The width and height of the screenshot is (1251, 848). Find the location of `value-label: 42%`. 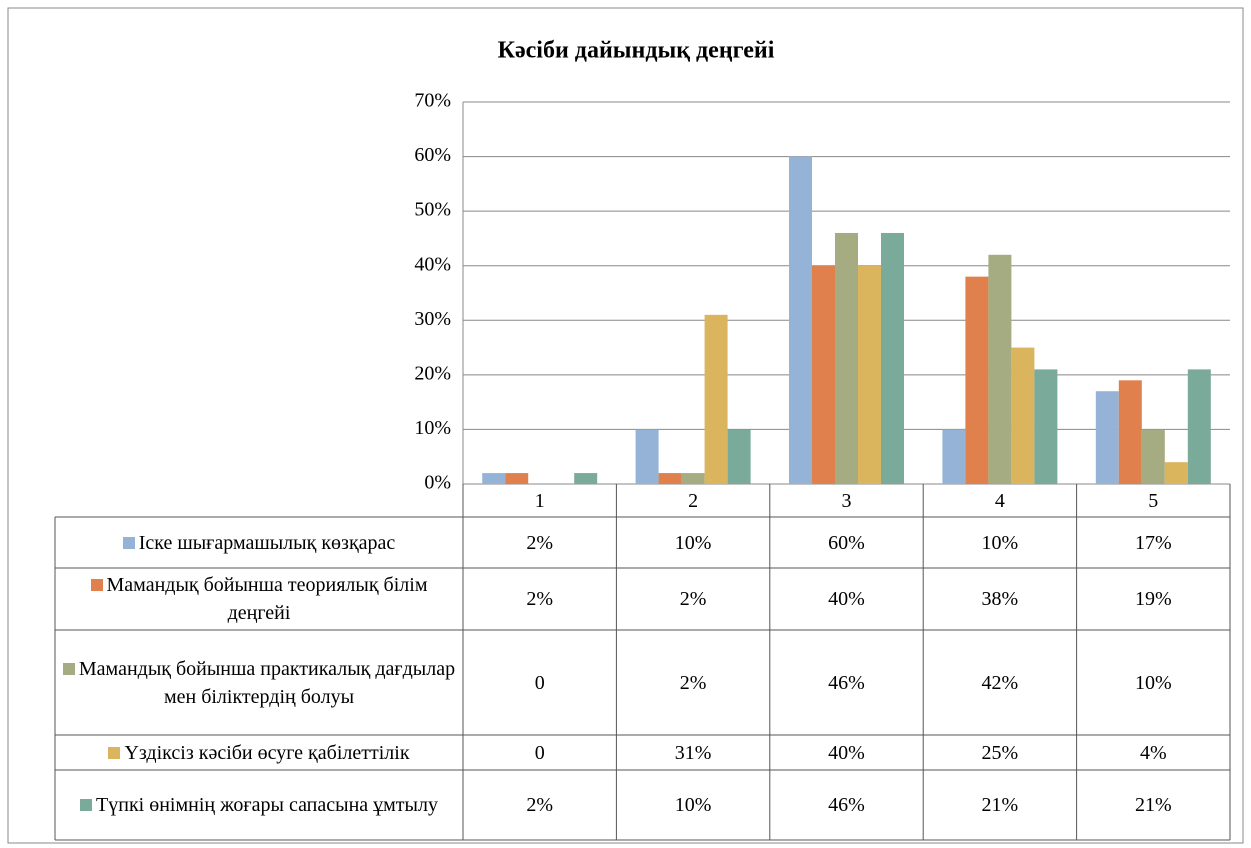

value-label: 42% is located at coordinates (1000, 682).